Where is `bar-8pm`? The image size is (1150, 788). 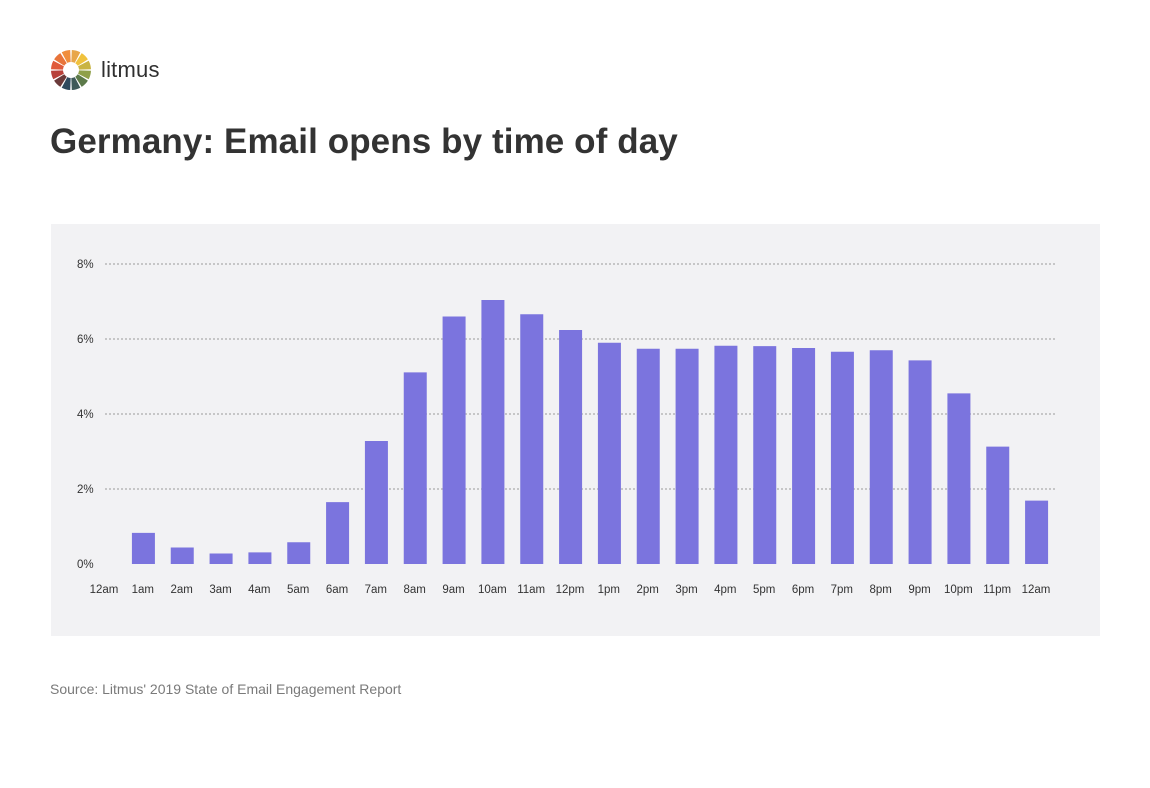
bar-8pm is located at coordinates (920, 462).